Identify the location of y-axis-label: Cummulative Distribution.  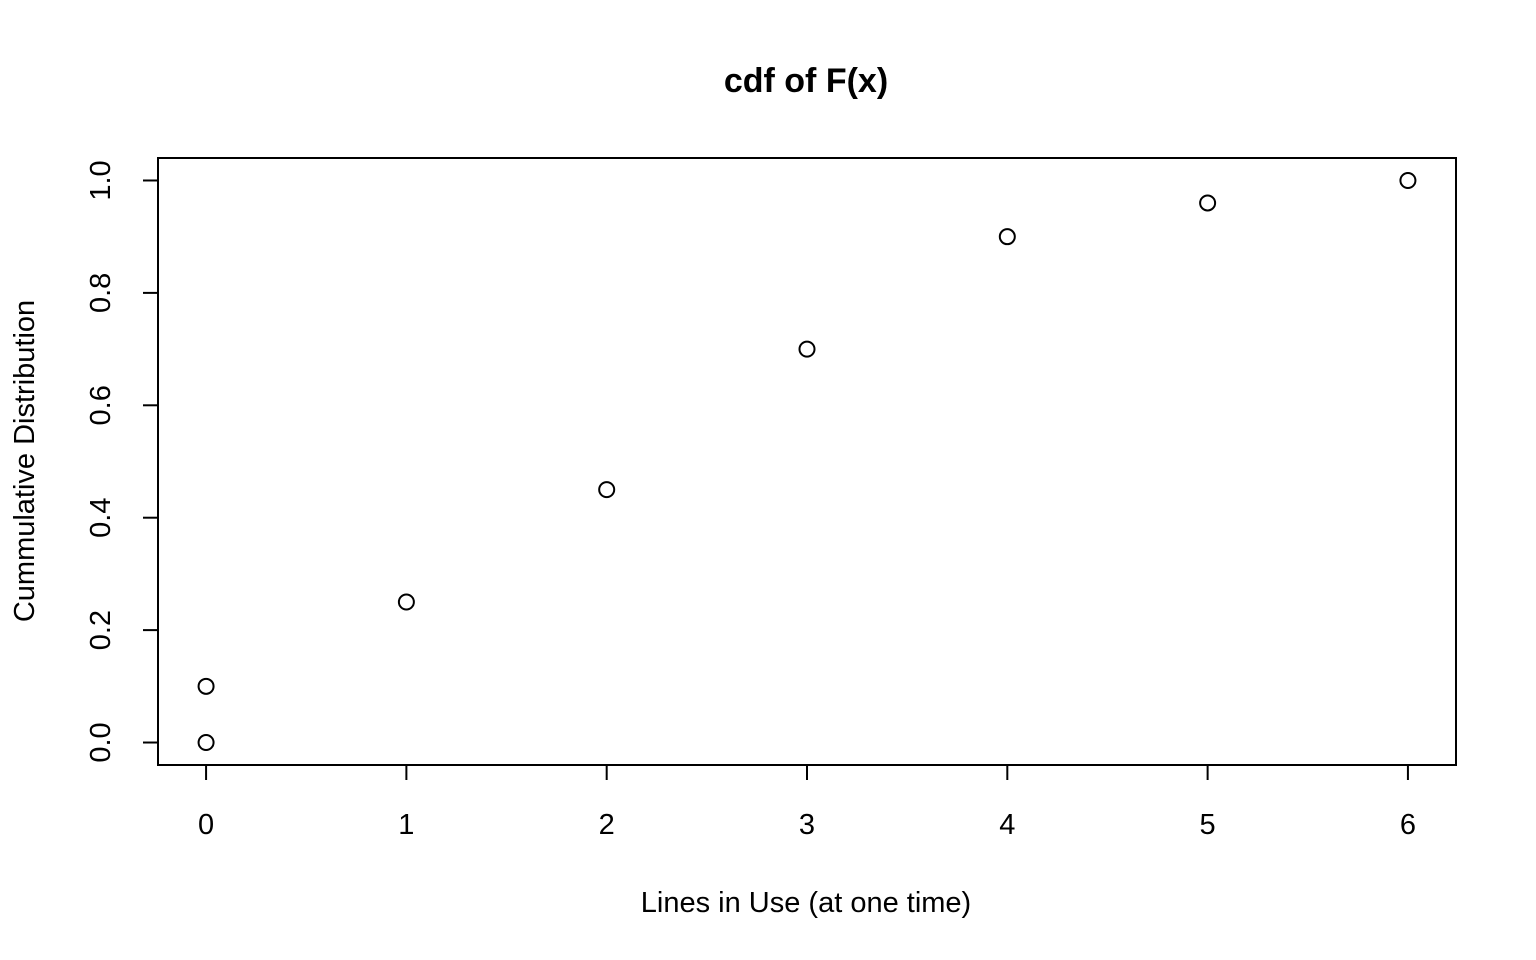
(25, 461).